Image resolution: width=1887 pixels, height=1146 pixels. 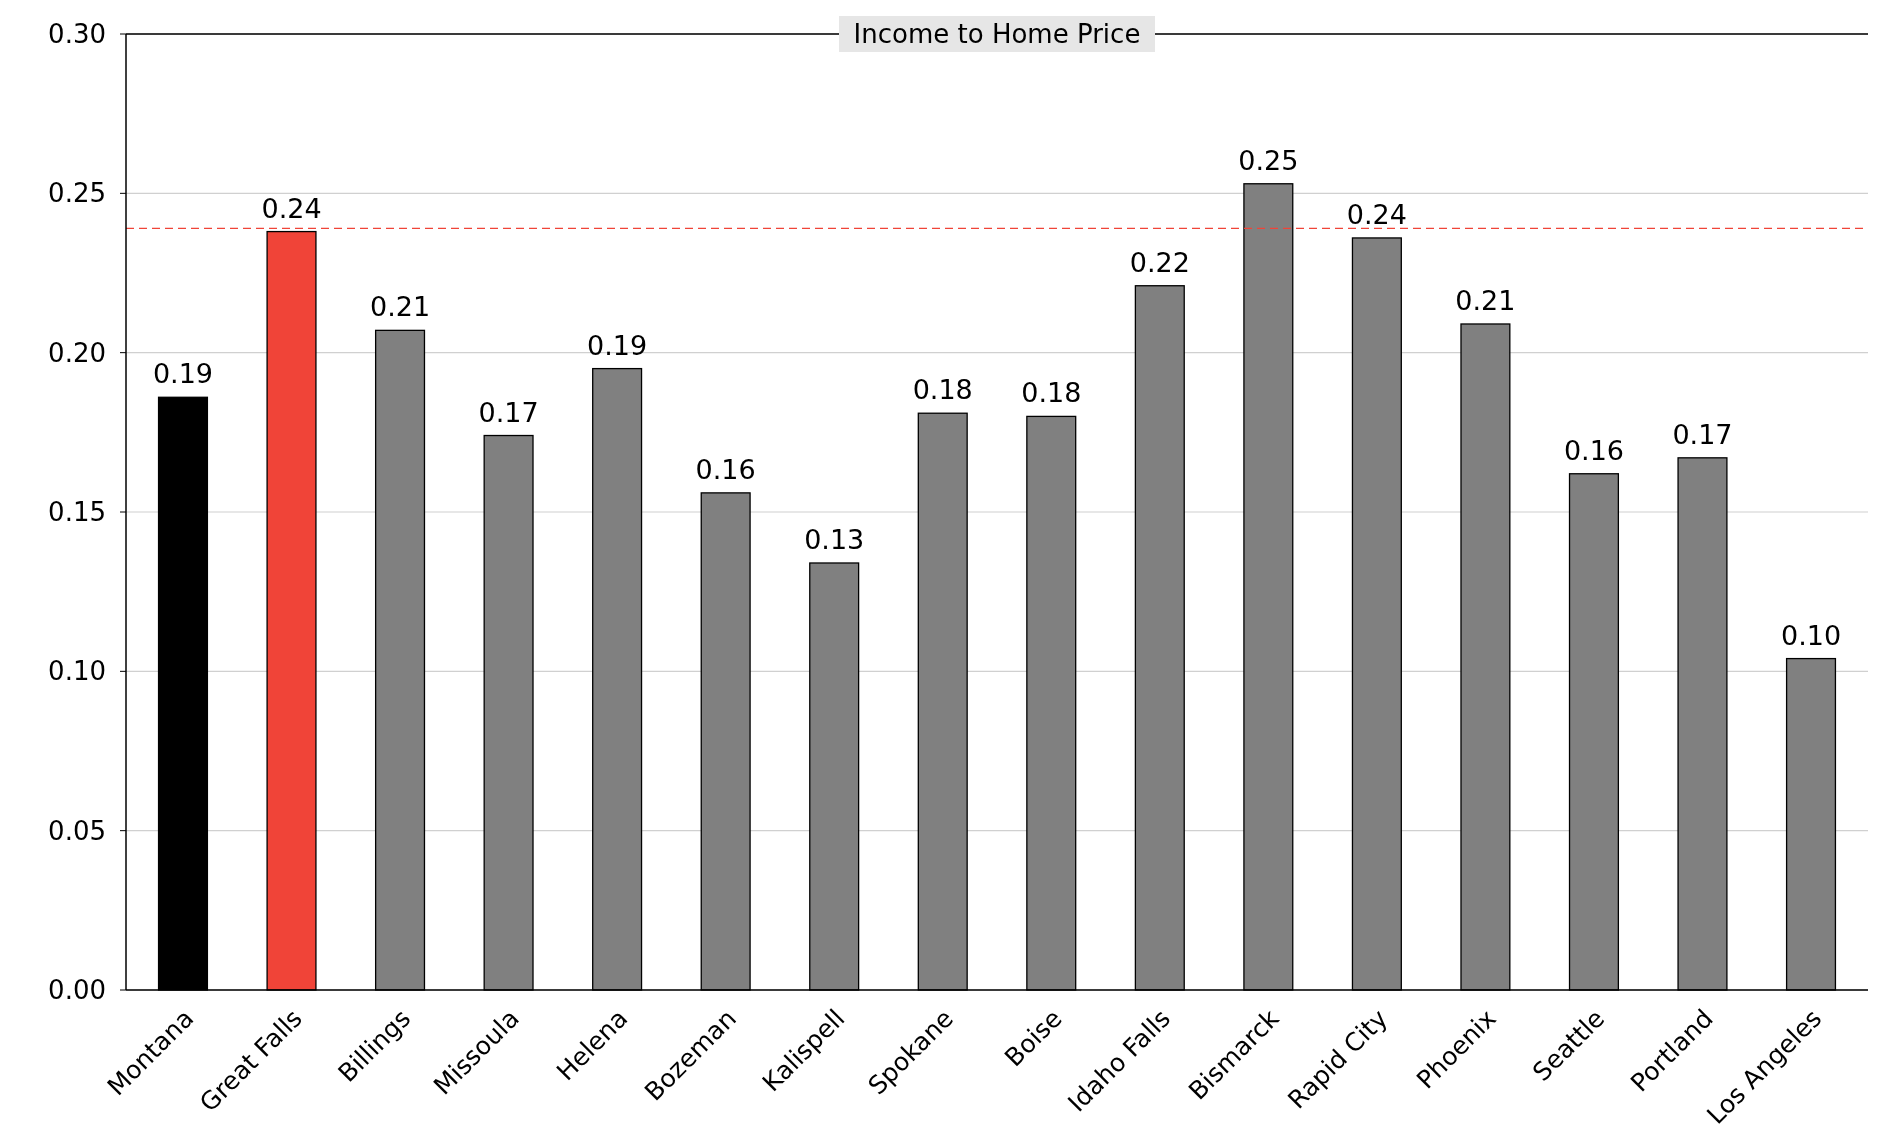 What do you see at coordinates (77, 990) in the screenshot?
I see `y-tick-label: 0.00` at bounding box center [77, 990].